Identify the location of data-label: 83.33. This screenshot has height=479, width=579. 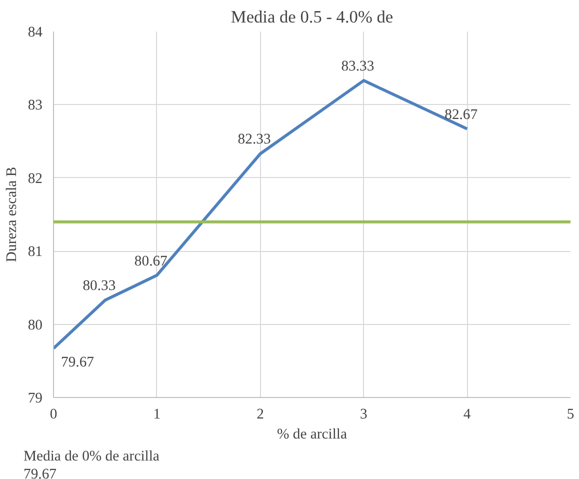
(357, 66).